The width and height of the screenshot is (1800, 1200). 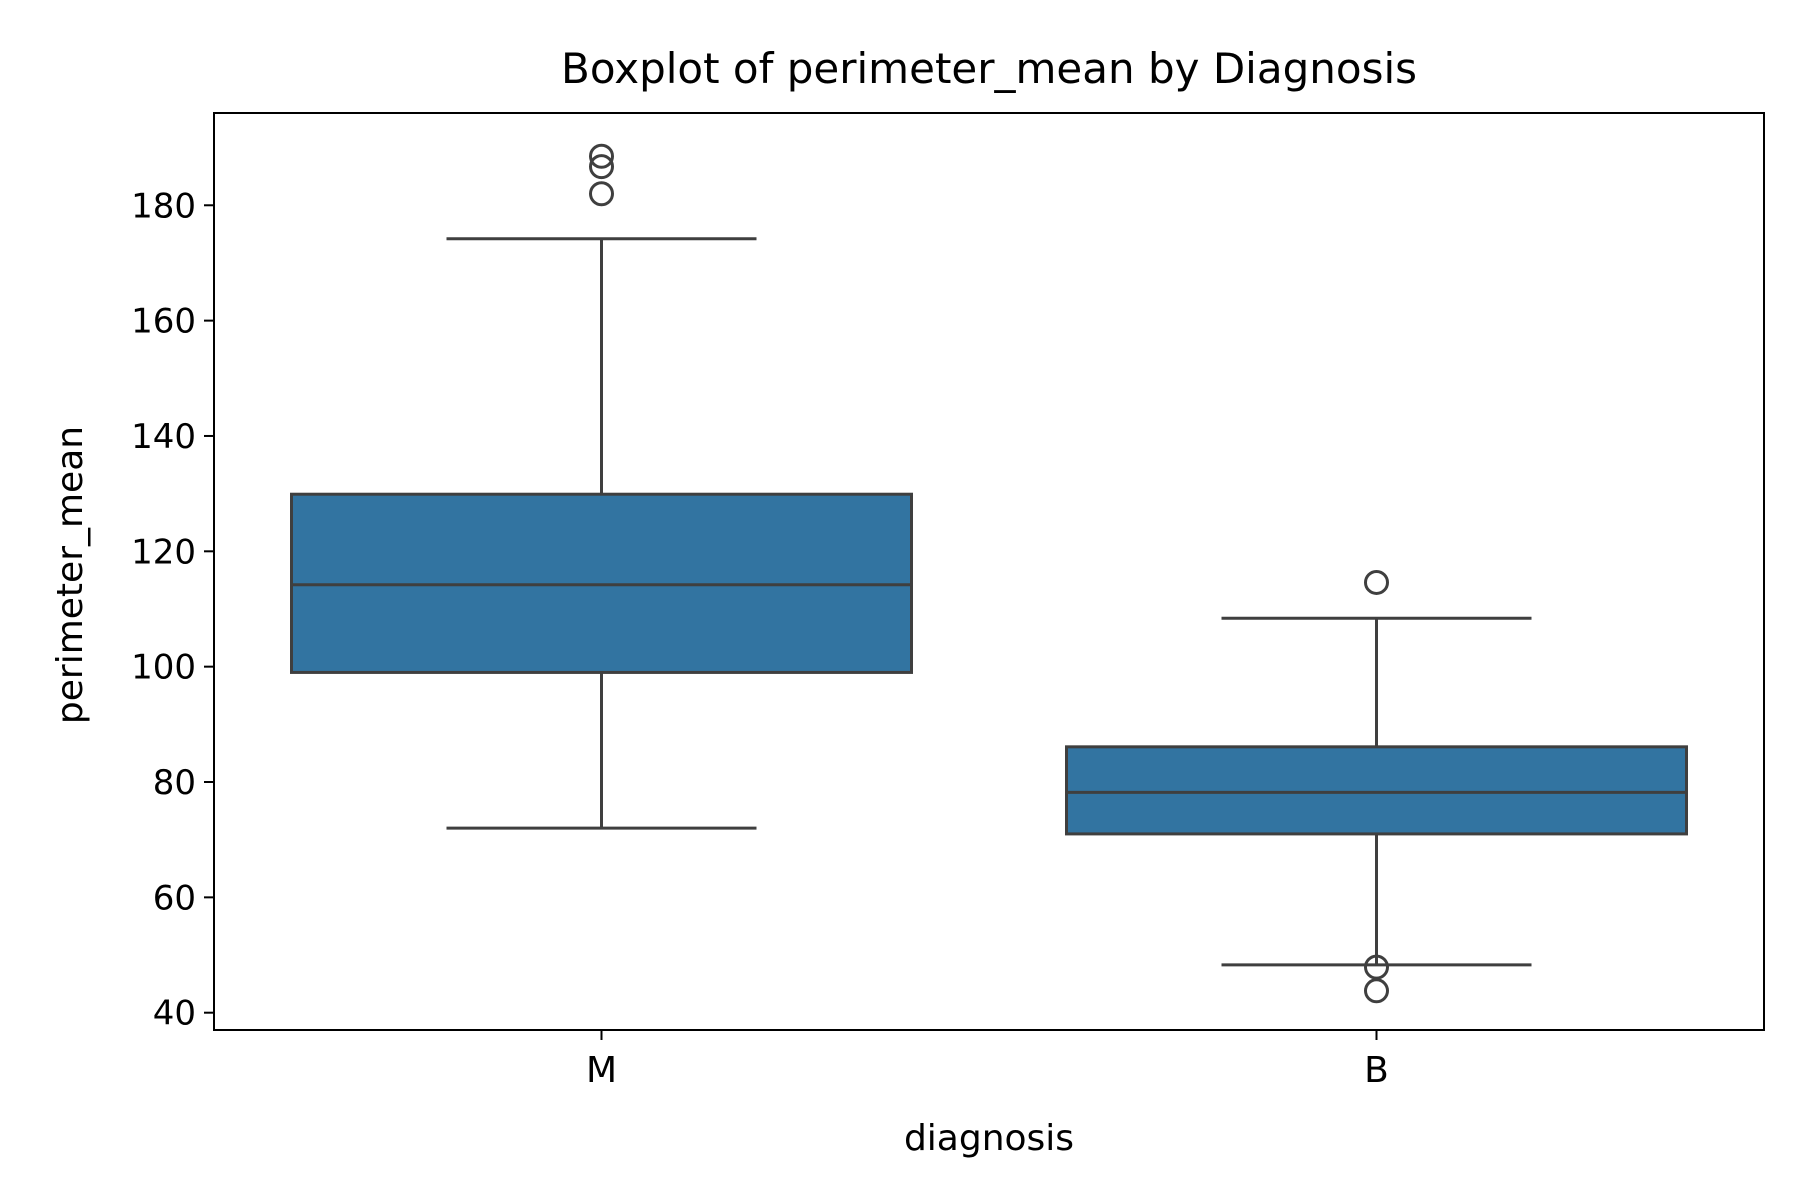 What do you see at coordinates (163, 322) in the screenshot?
I see `y-tick-label: 160` at bounding box center [163, 322].